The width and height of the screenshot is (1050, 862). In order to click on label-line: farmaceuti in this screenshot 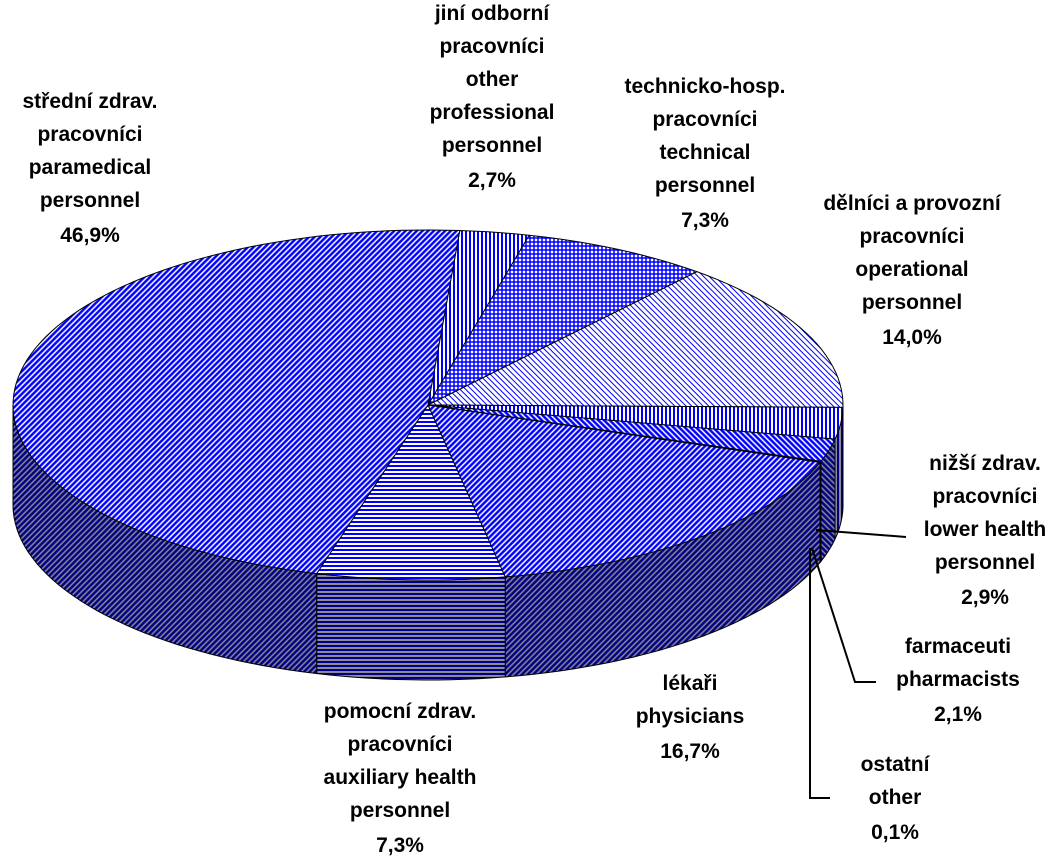, I will do `click(958, 646)`.